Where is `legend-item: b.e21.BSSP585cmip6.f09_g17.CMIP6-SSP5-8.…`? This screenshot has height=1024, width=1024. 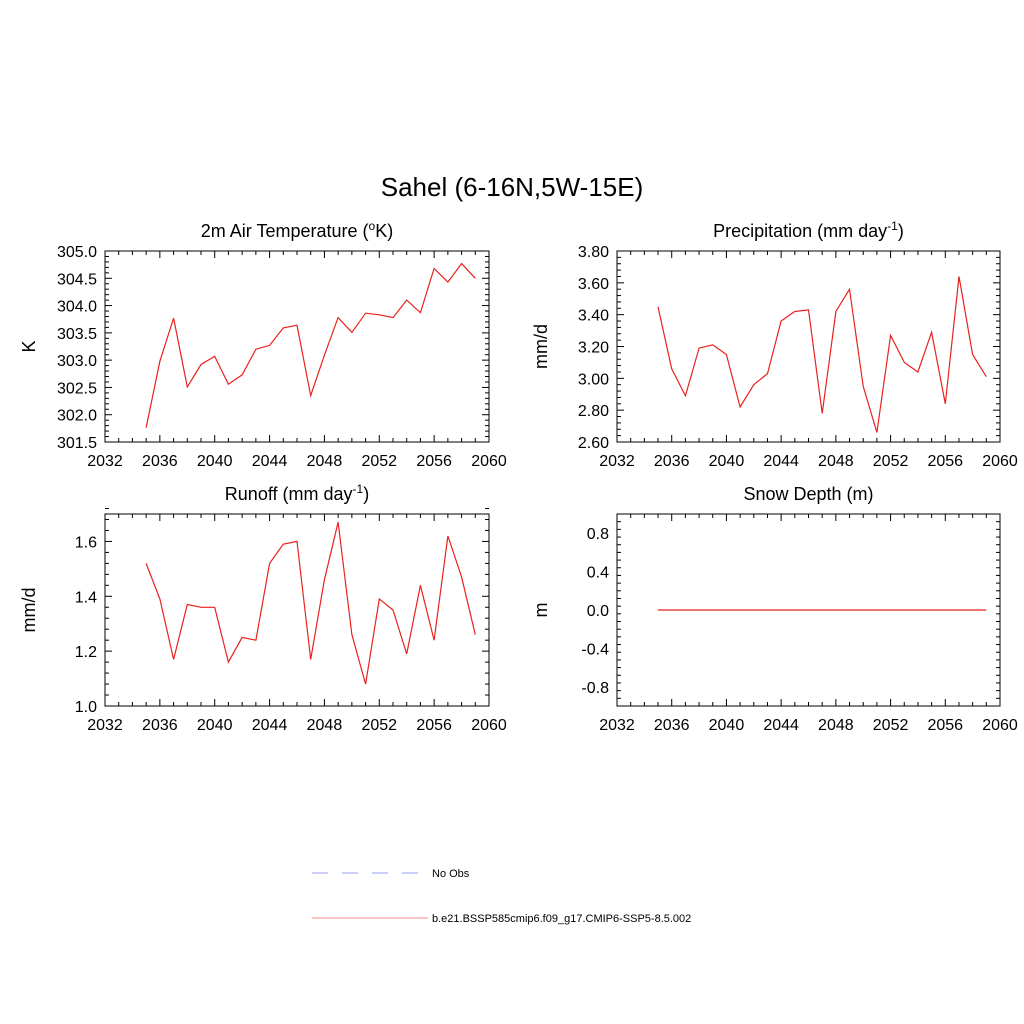 legend-item: b.e21.BSSP585cmip6.f09_g17.CMIP6-SSP5-8.… is located at coordinates (501, 919).